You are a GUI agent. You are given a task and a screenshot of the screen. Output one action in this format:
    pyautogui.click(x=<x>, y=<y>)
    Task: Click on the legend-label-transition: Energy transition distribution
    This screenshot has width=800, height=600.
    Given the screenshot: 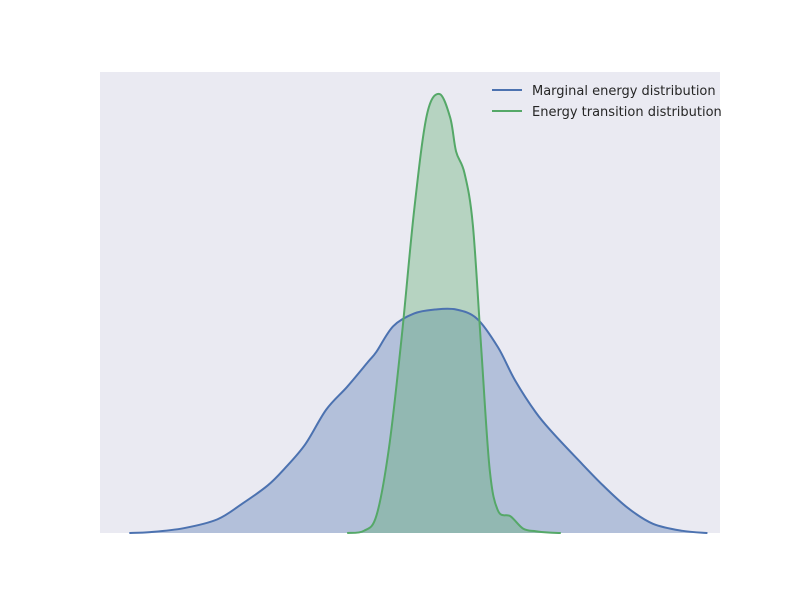 What is the action you would take?
    pyautogui.click(x=627, y=112)
    